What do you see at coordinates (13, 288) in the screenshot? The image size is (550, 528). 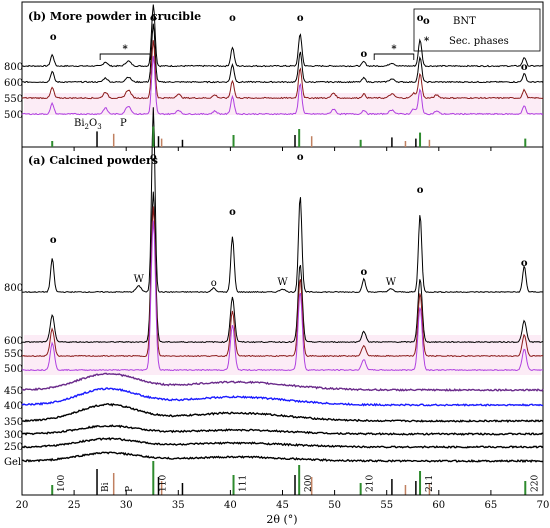 I see `panel-a-label-800: 800` at bounding box center [13, 288].